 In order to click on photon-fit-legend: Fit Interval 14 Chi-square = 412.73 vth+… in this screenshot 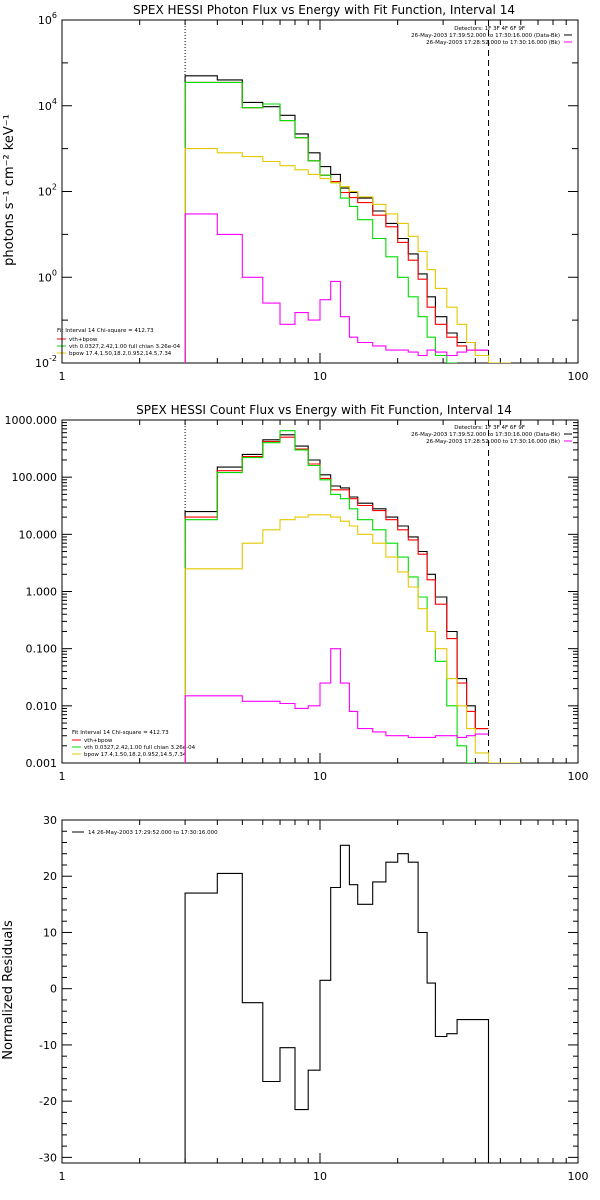, I will do `click(119, 342)`.